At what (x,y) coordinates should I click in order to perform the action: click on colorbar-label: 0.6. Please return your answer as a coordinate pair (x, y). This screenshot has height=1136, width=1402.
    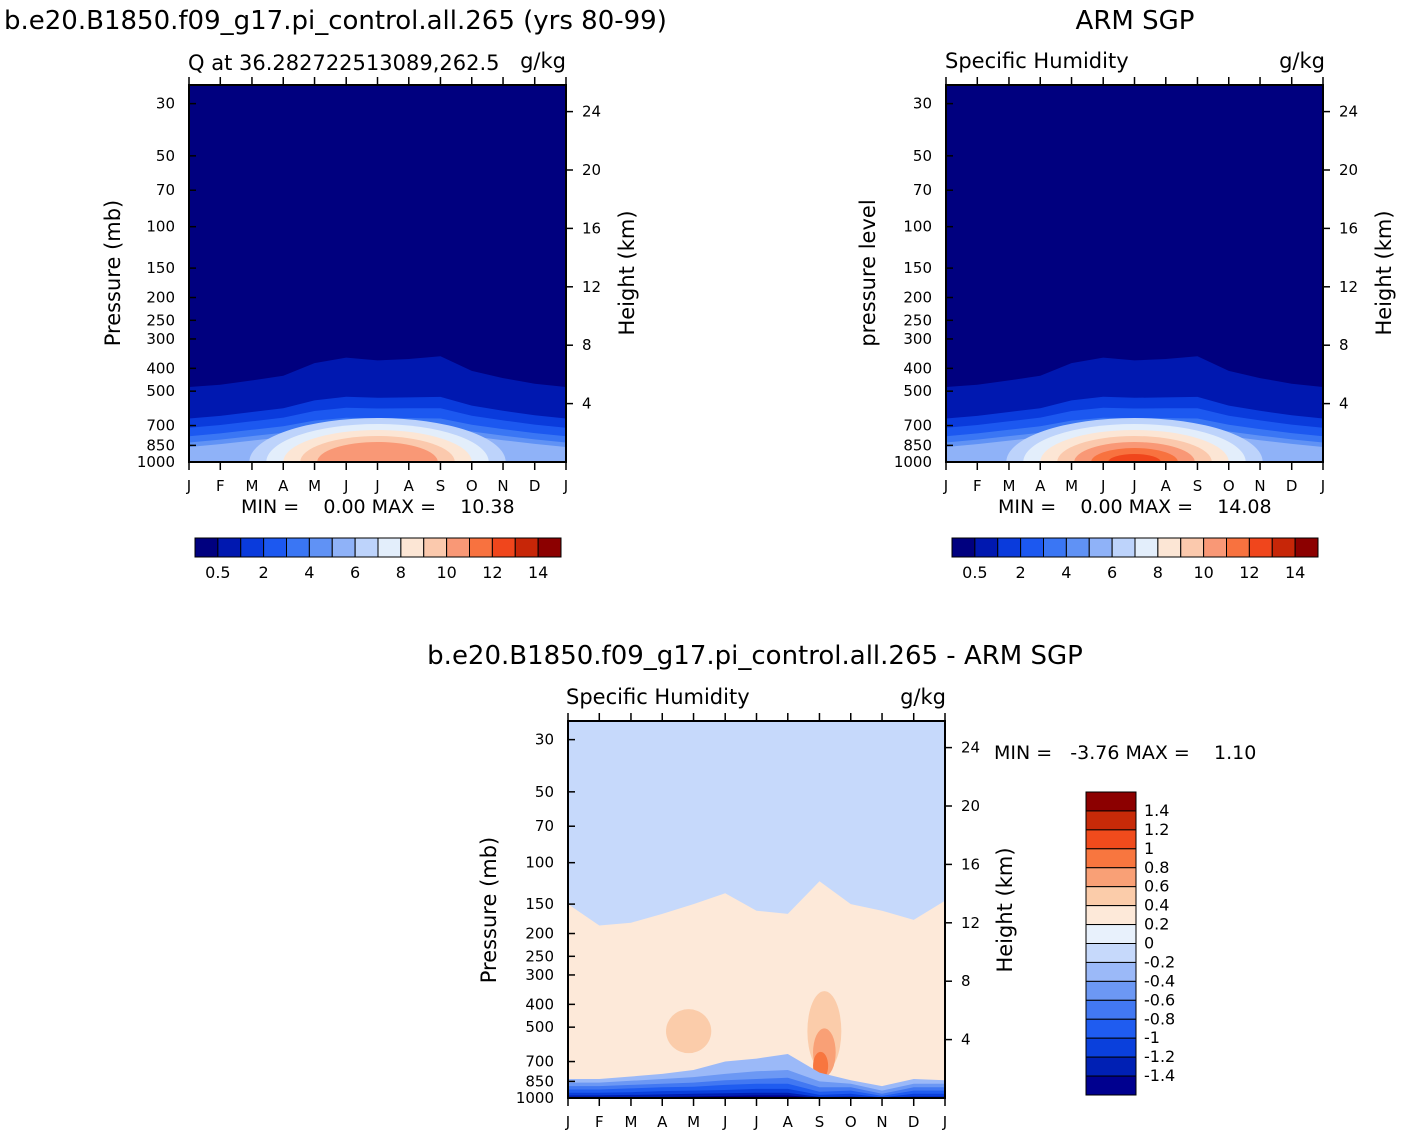
    Looking at the image, I should click on (1156, 886).